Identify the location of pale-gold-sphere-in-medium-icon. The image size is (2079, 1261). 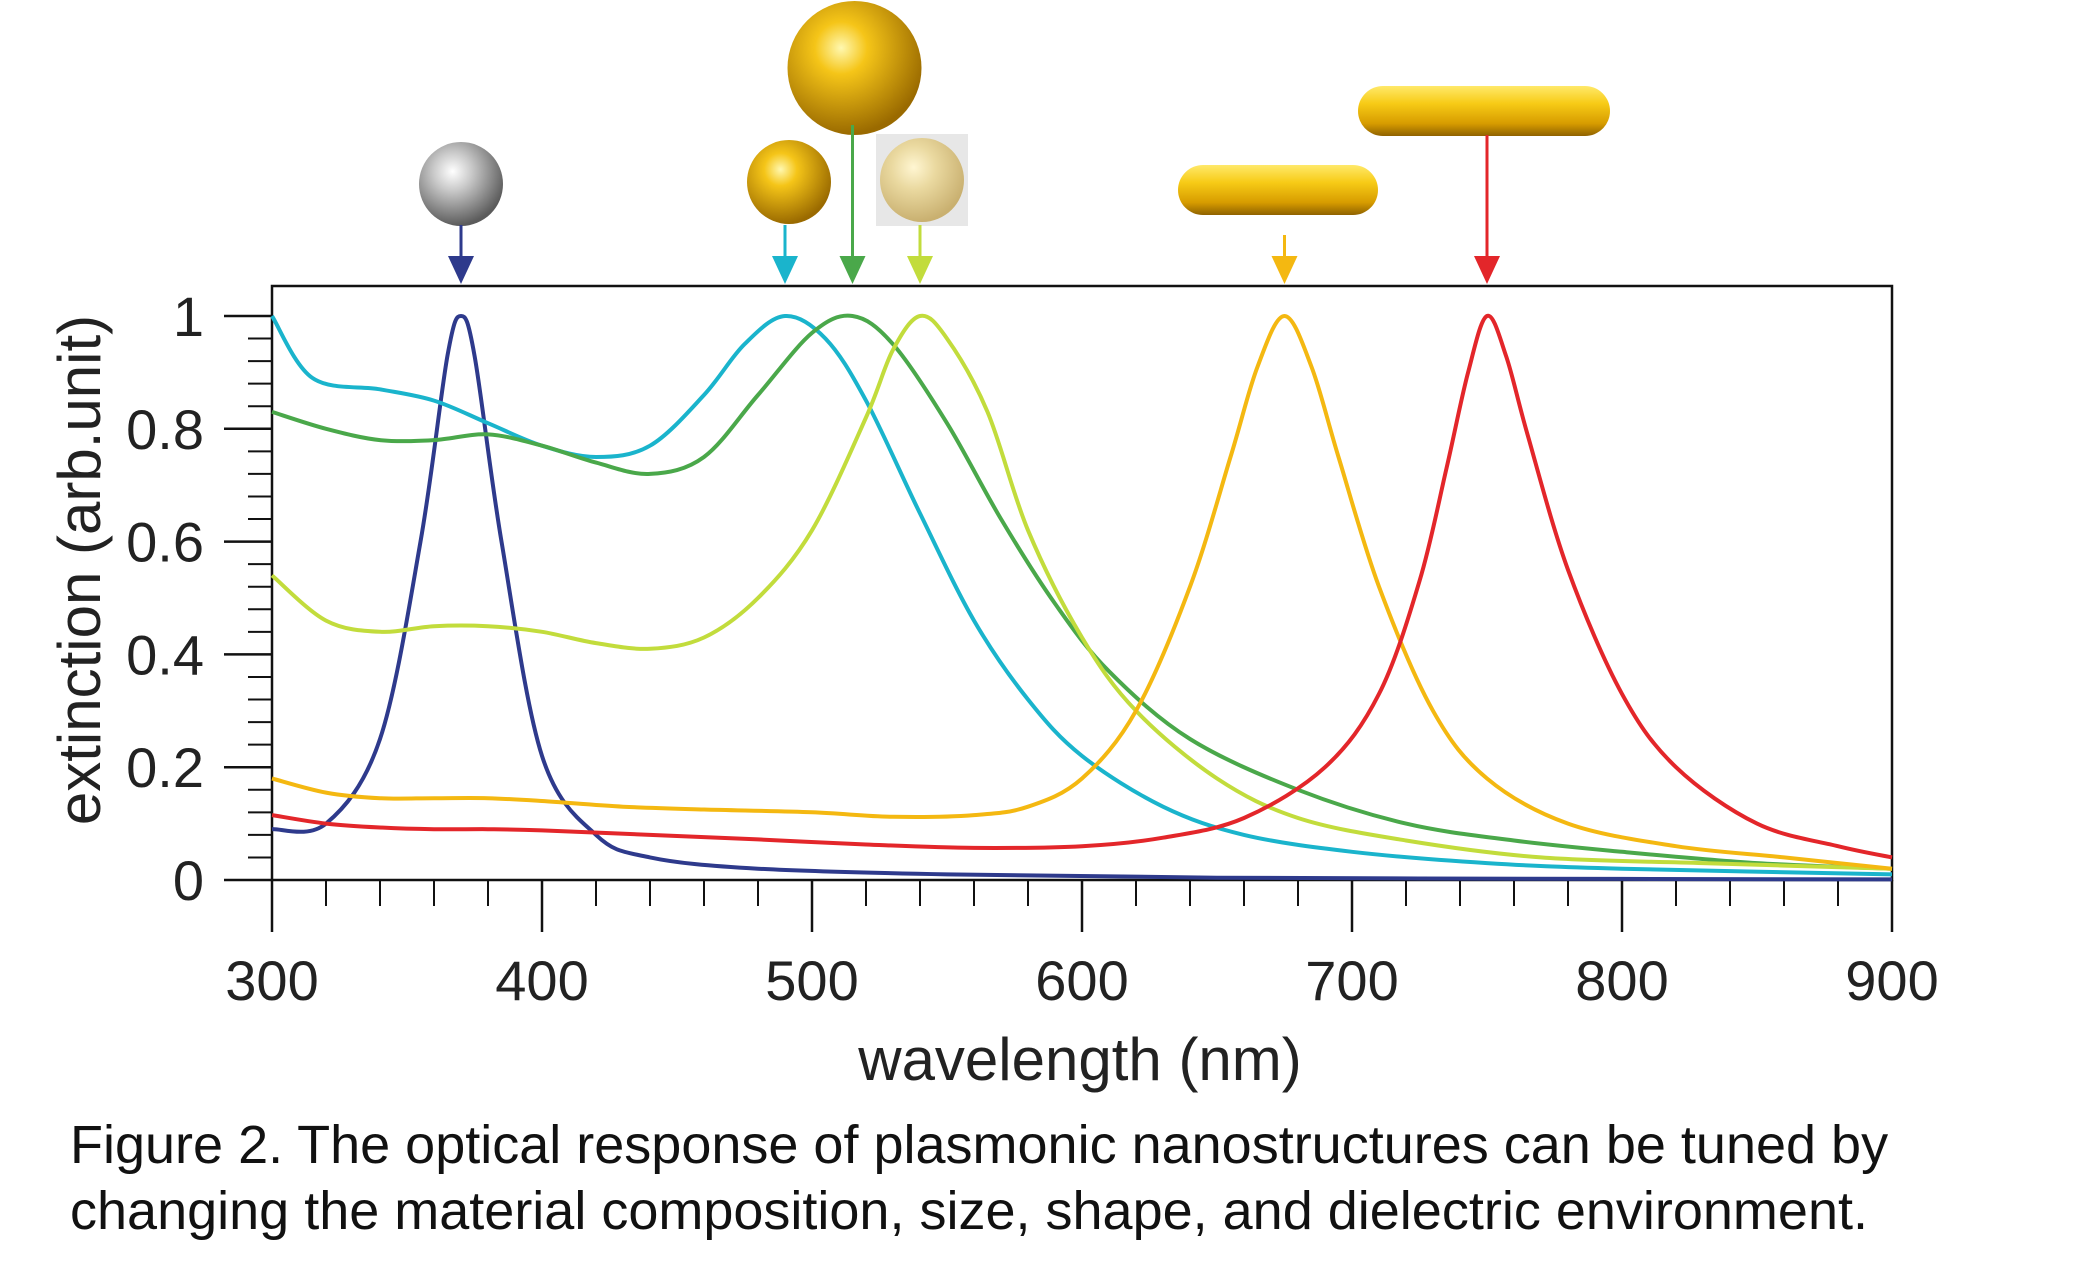
(922, 180).